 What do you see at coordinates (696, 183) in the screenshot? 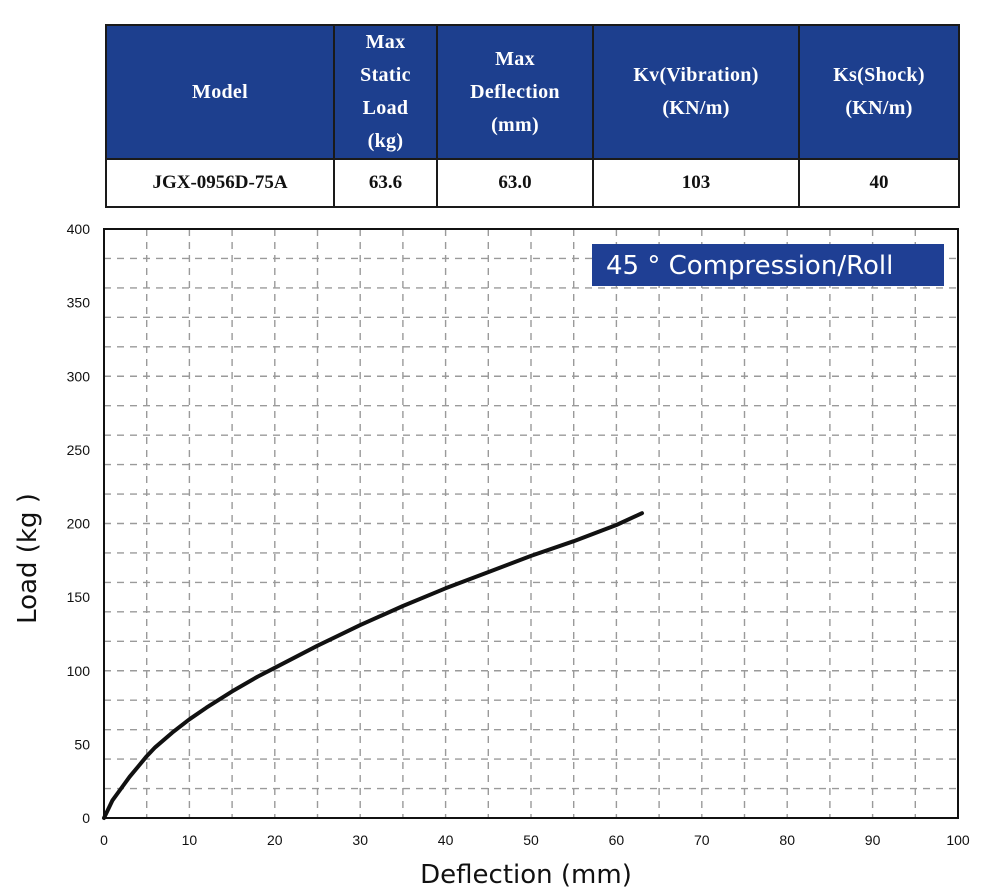
I see `cell-kv-vibration: 103` at bounding box center [696, 183].